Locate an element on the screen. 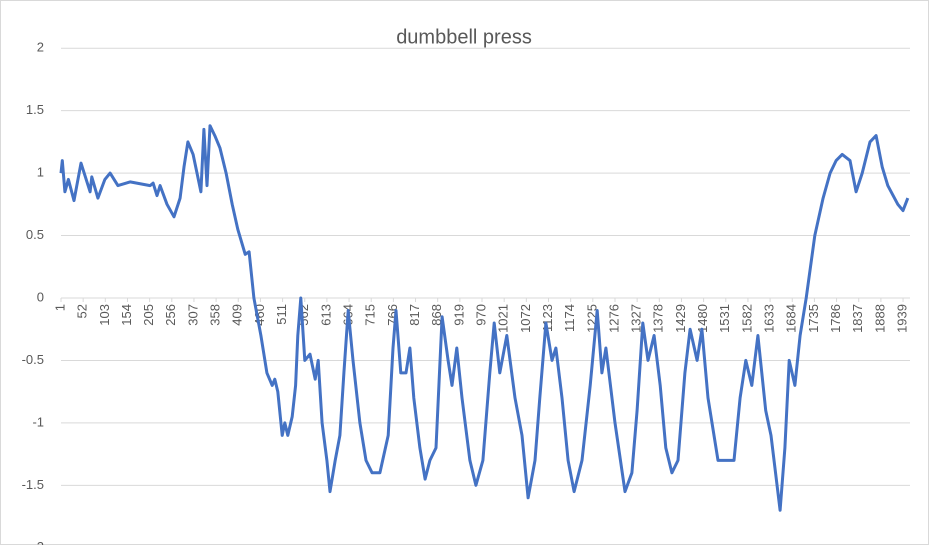  x-tick-label: 1480 is located at coordinates (702, 318).